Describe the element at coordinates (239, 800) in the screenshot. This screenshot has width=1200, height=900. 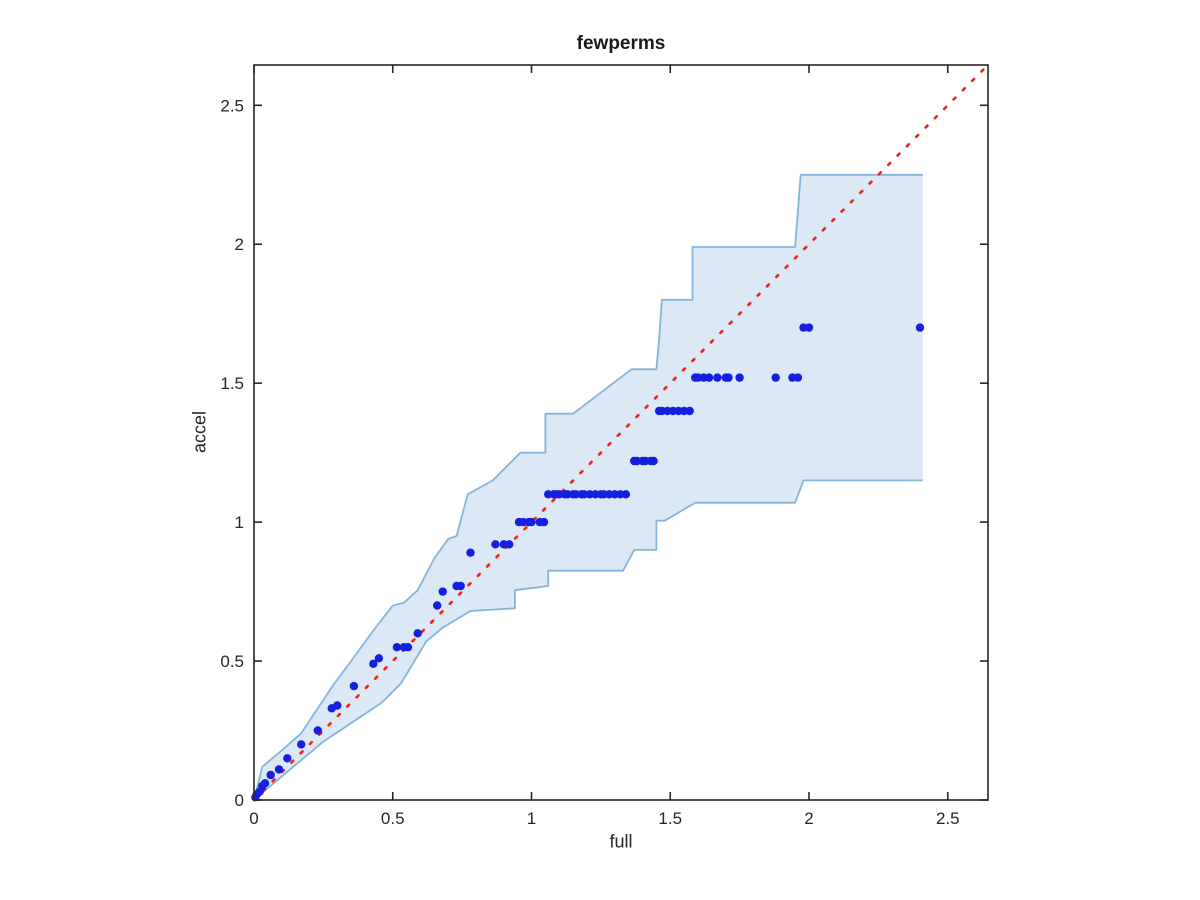
I see `y-tick-label: 0` at that location.